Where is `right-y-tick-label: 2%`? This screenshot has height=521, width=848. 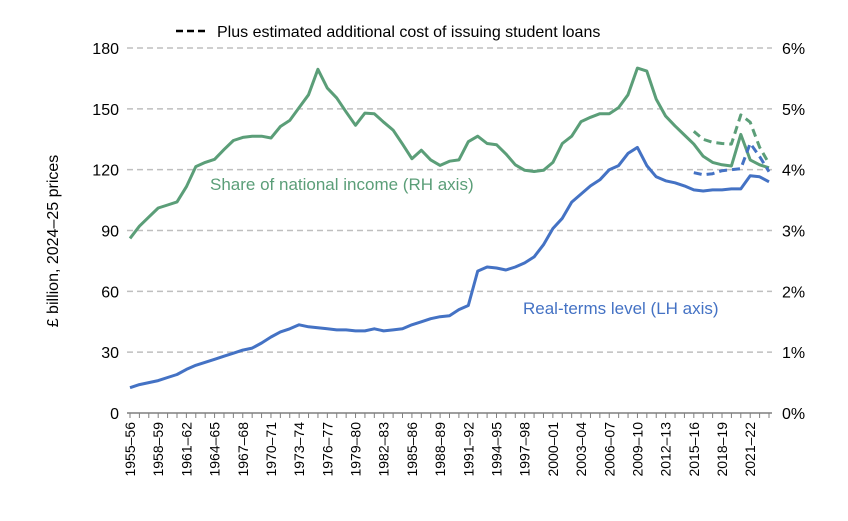 right-y-tick-label: 2% is located at coordinates (793, 292).